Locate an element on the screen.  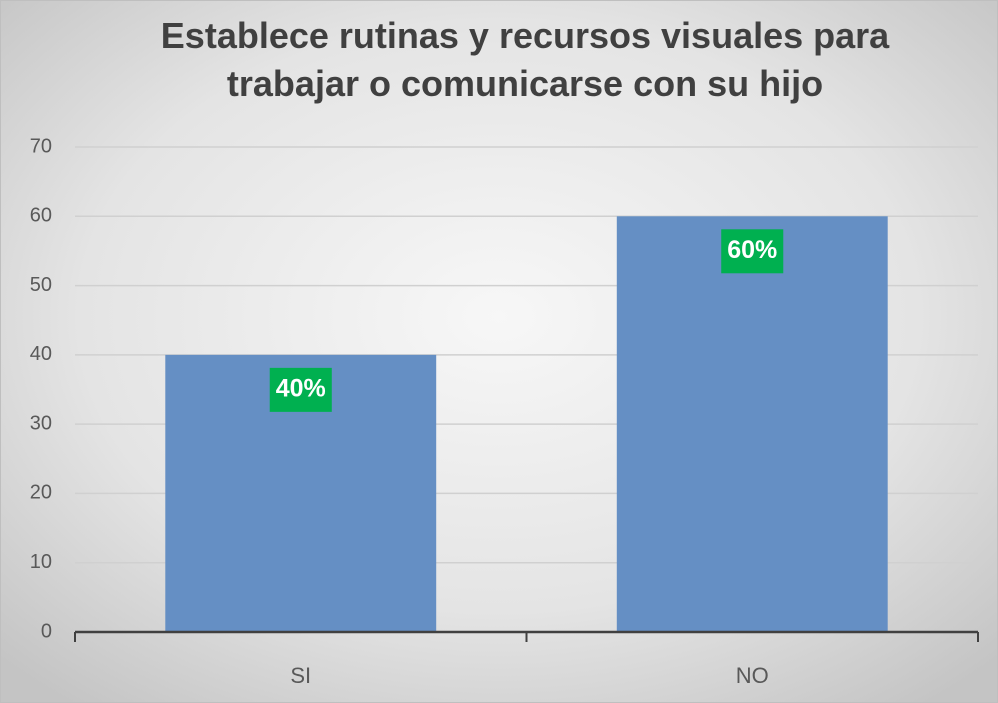
x-tick-label: NO is located at coordinates (752, 675).